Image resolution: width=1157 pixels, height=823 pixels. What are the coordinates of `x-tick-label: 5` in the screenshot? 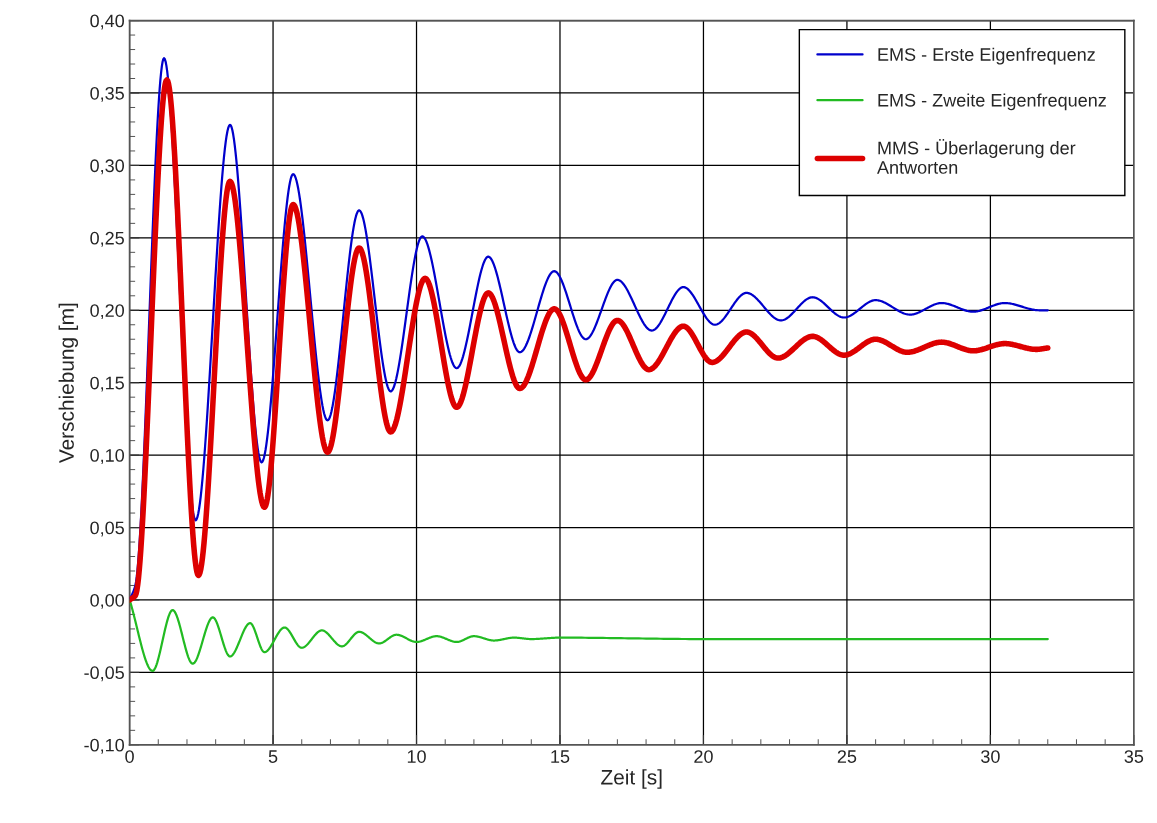 It's located at (273, 756).